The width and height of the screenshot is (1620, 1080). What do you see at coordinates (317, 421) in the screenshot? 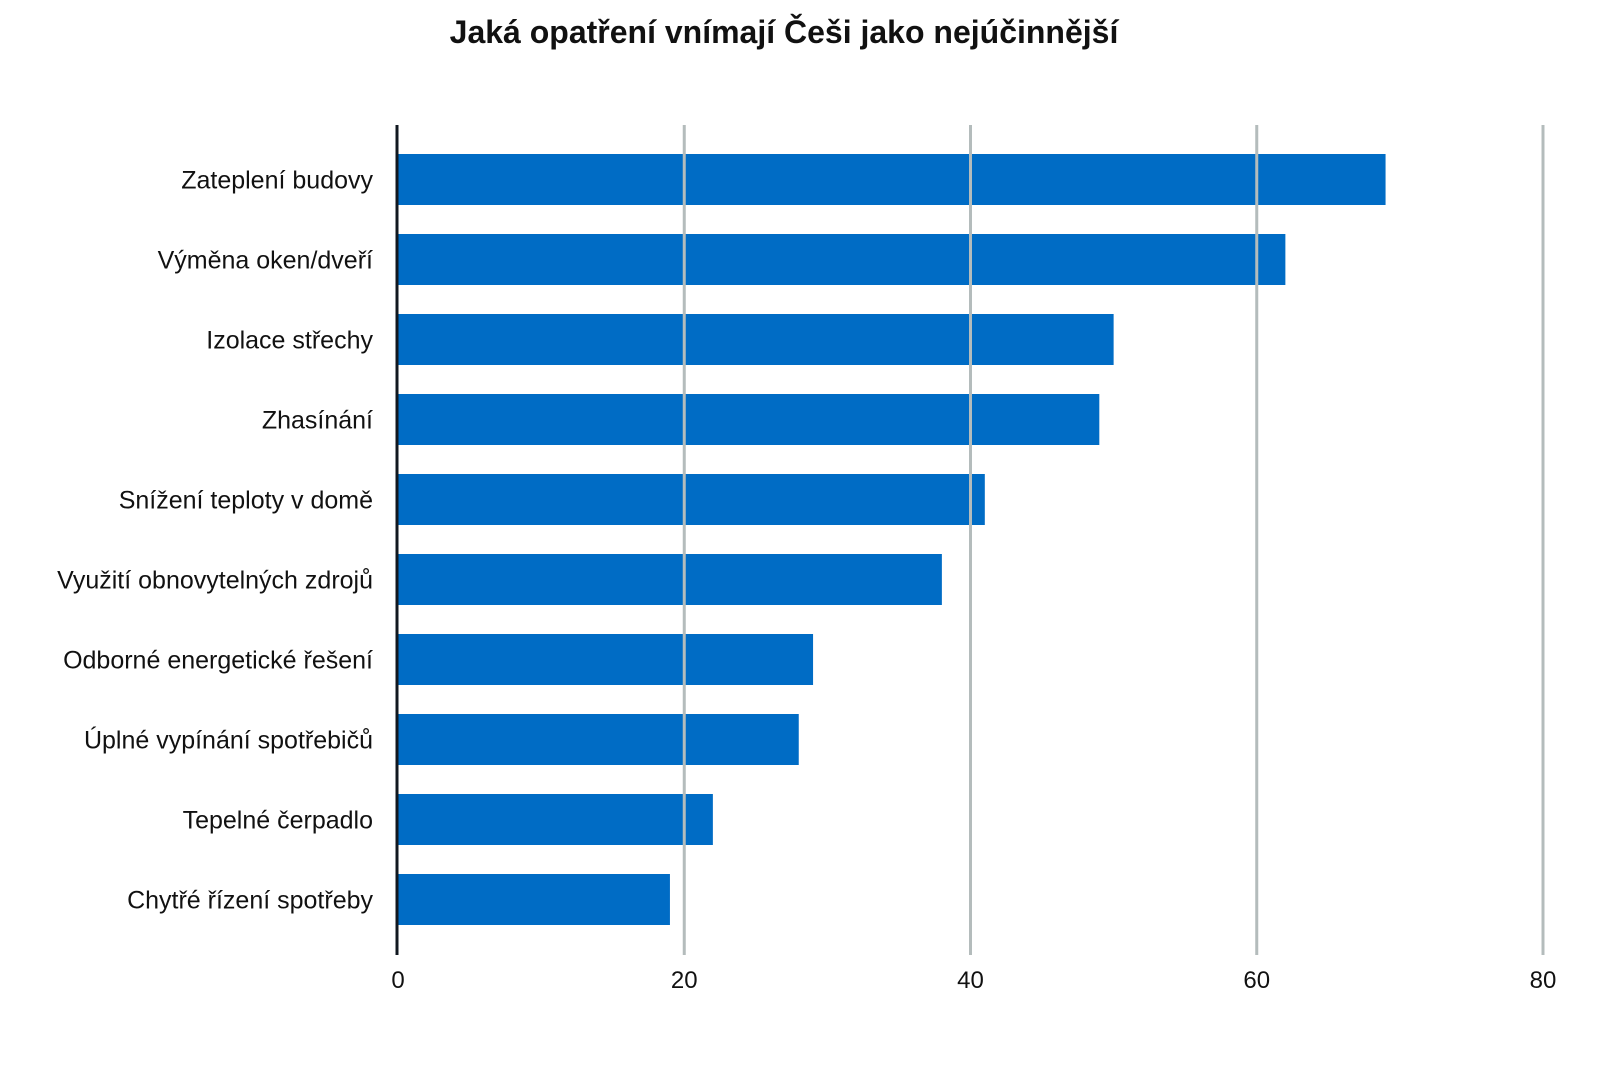
I see `category-label: Zhasínání` at bounding box center [317, 421].